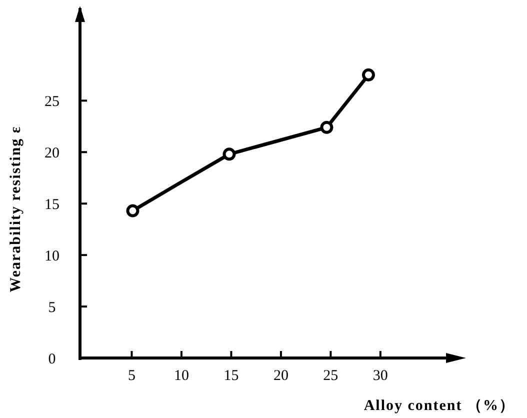 The image size is (527, 418). Describe the element at coordinates (52, 102) in the screenshot. I see `y-tick-label: 25` at that location.